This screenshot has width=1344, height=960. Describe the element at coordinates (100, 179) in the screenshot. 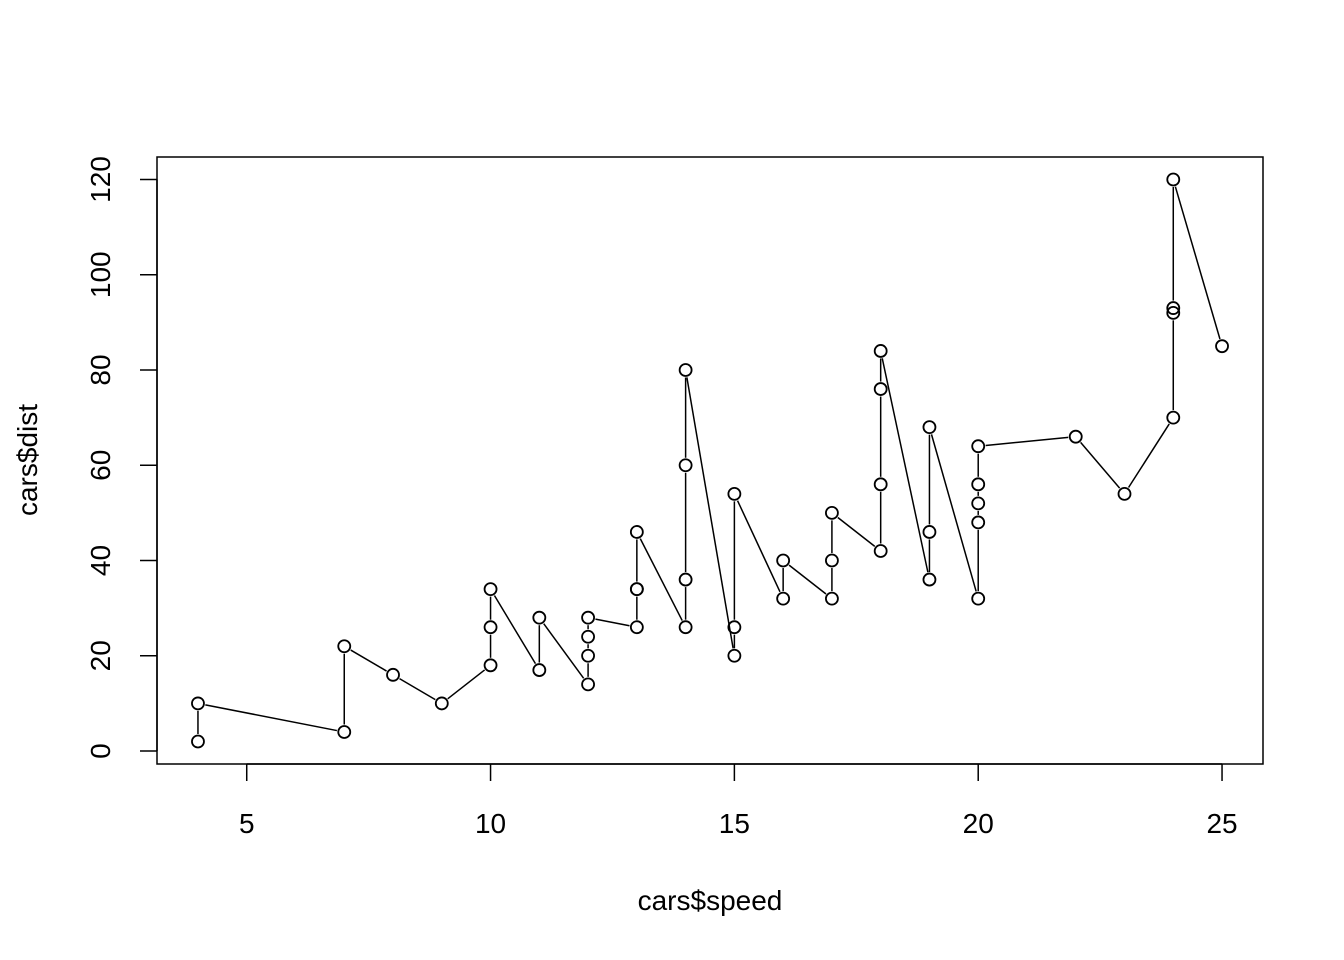

I see `y-tick-label-120: 120` at that location.